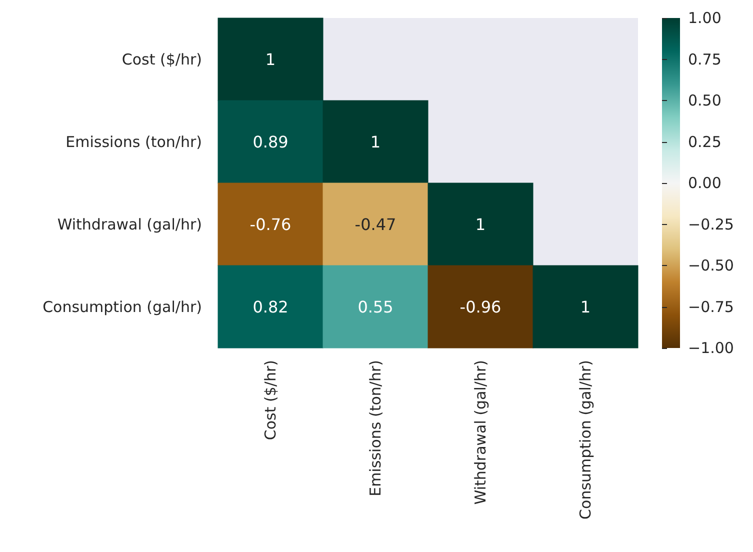 The image size is (753, 552). Describe the element at coordinates (134, 141) in the screenshot. I see `y-tick-label: Emissions (ton/hr)` at that location.